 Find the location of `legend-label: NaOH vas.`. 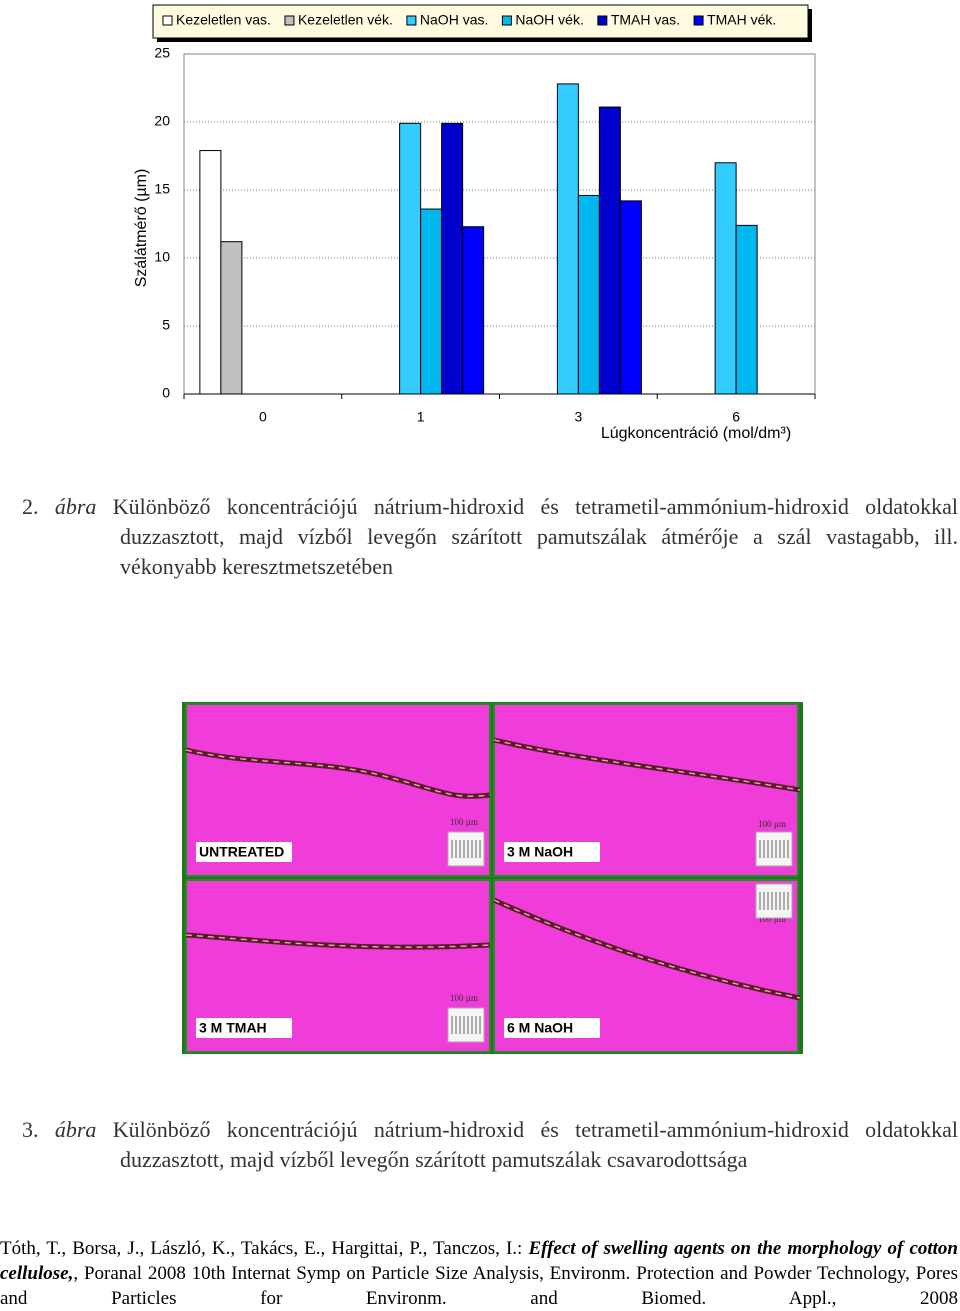

legend-label: NaOH vas. is located at coordinates (454, 20).